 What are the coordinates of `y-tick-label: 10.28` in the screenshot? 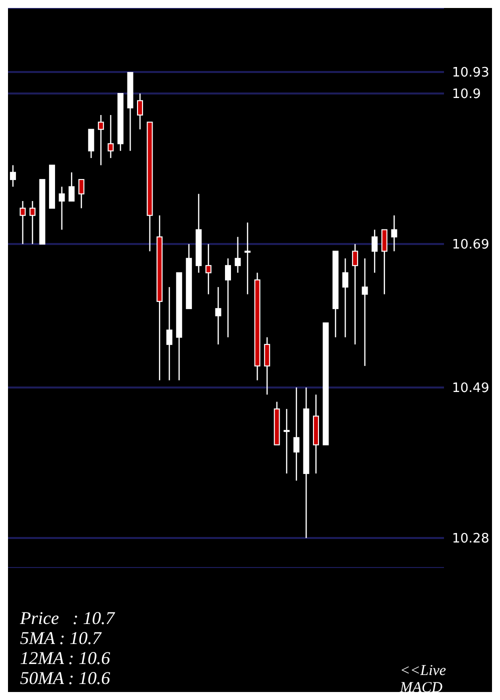 It's located at (471, 539).